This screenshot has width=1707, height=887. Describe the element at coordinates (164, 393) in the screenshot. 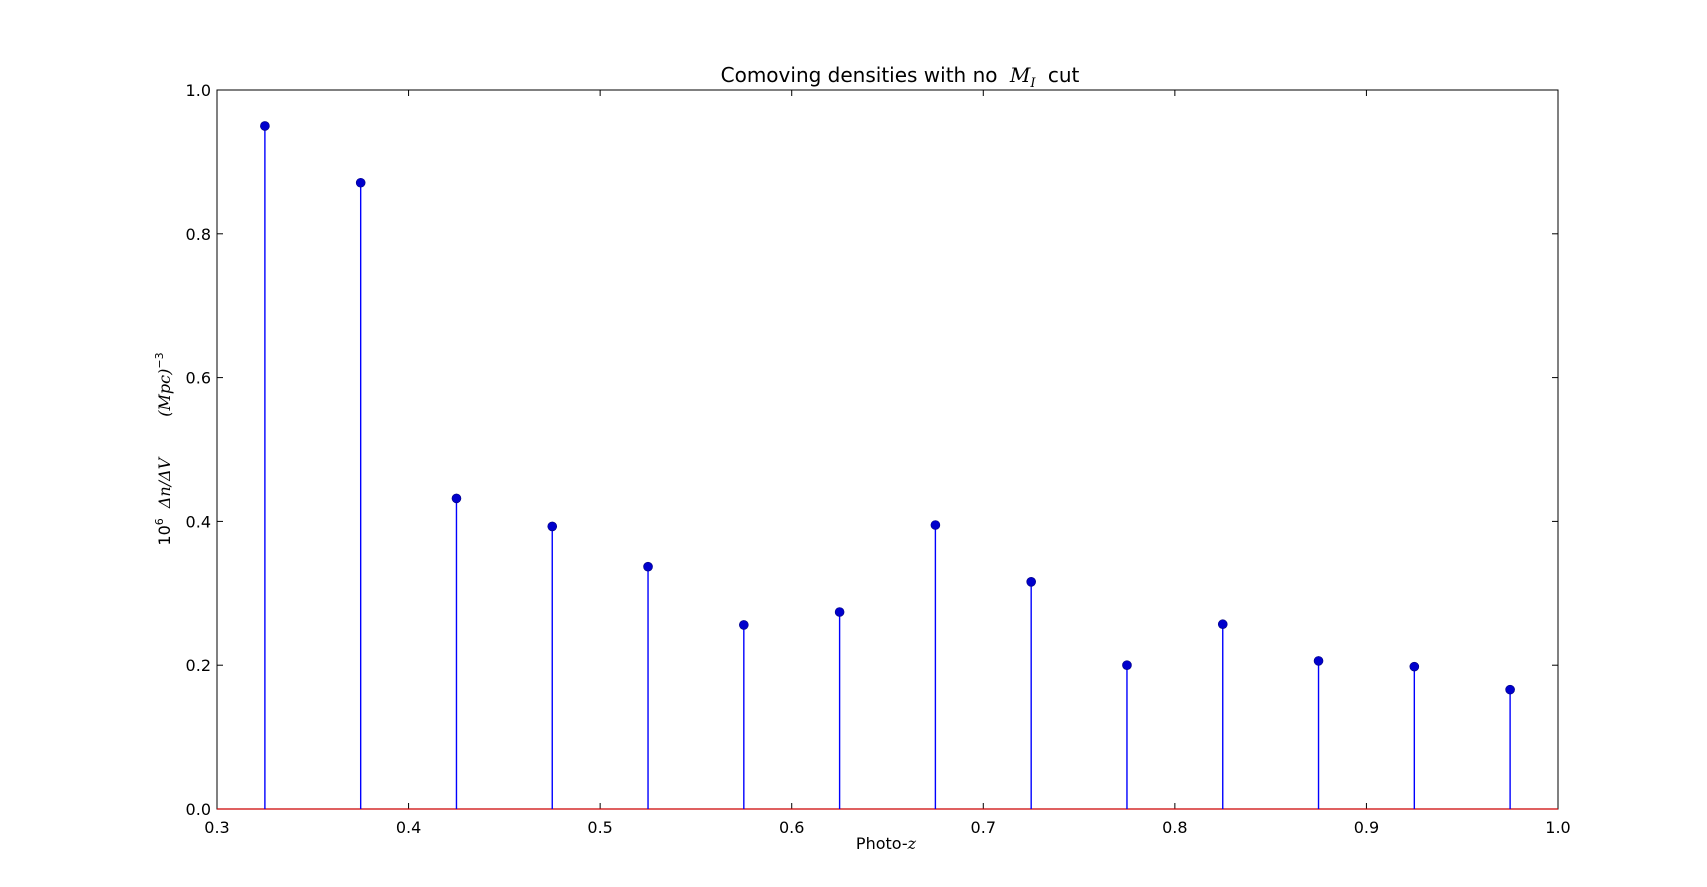

I see `y-axis-label-unit: (Mpc)` at that location.